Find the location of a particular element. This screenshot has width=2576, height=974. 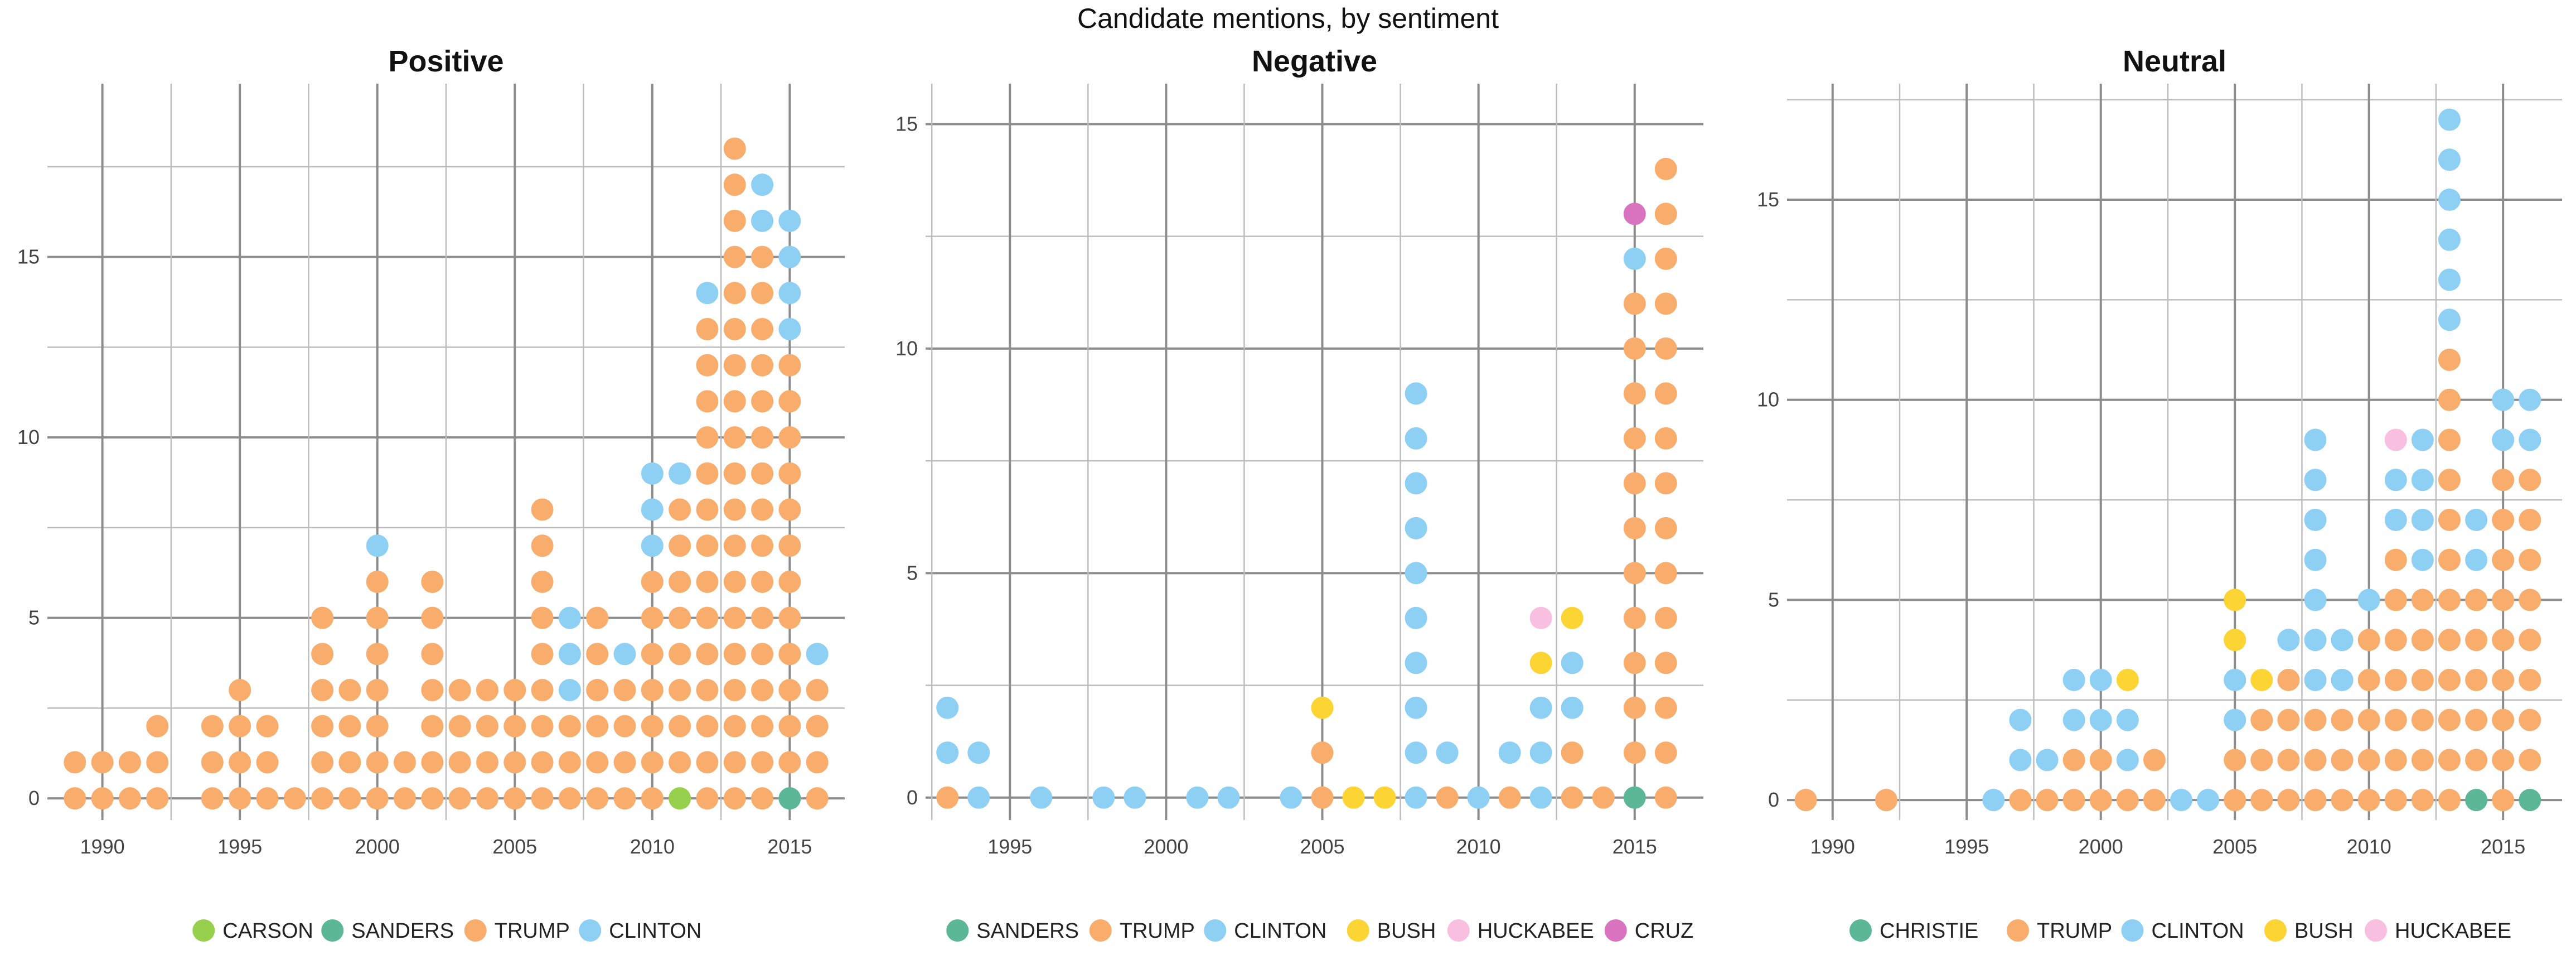

legend-item-huckabee: HUCKABEE is located at coordinates (1521, 931).